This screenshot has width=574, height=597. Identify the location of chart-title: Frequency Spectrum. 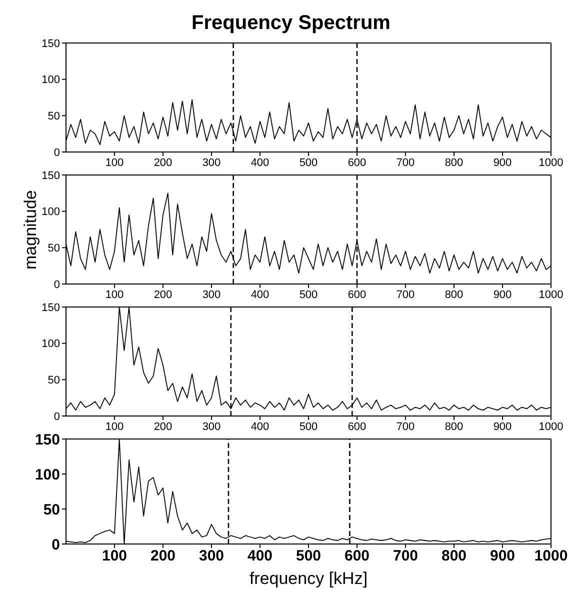
(291, 23).